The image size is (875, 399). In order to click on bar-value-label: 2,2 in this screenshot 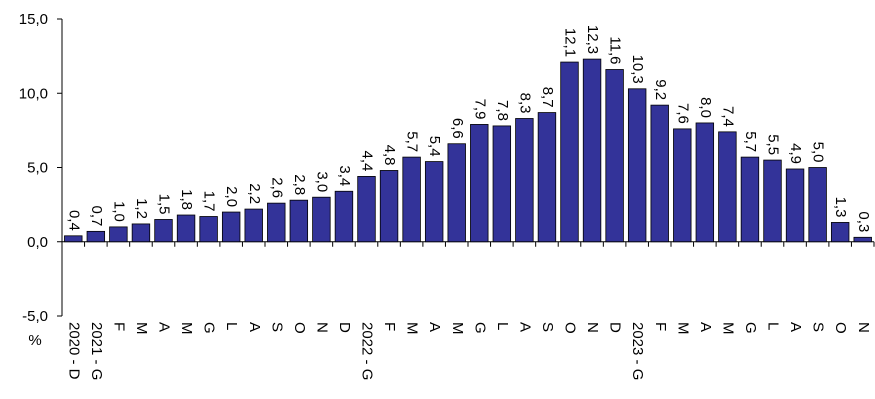, I will do `click(254, 193)`.